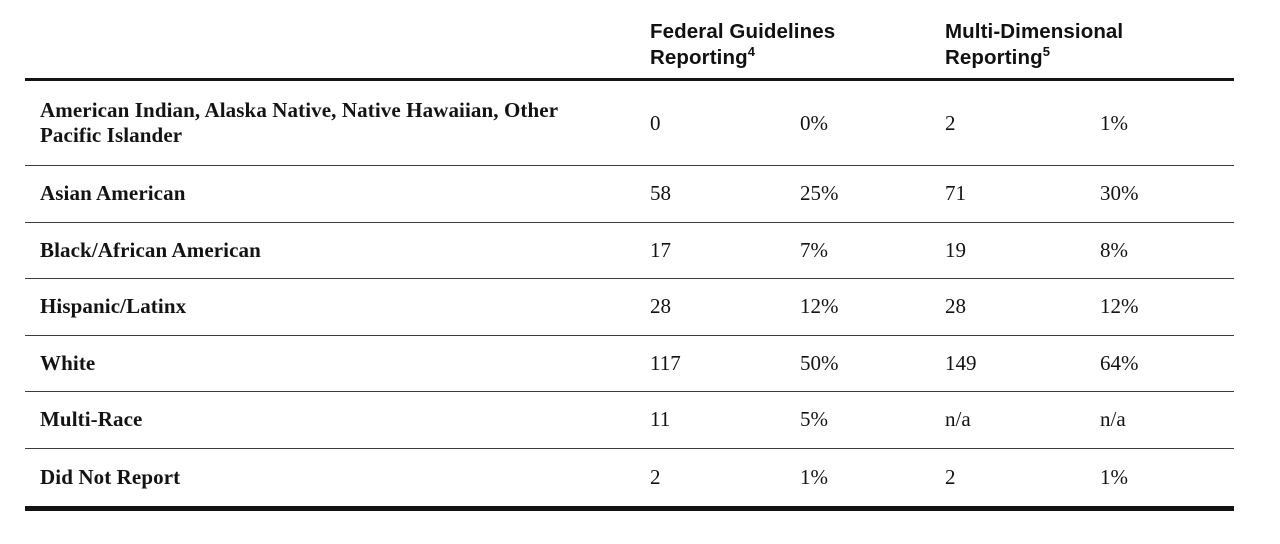 This screenshot has height=544, width=1280. What do you see at coordinates (814, 476) in the screenshot?
I see `federal-percent-cell: 1%` at bounding box center [814, 476].